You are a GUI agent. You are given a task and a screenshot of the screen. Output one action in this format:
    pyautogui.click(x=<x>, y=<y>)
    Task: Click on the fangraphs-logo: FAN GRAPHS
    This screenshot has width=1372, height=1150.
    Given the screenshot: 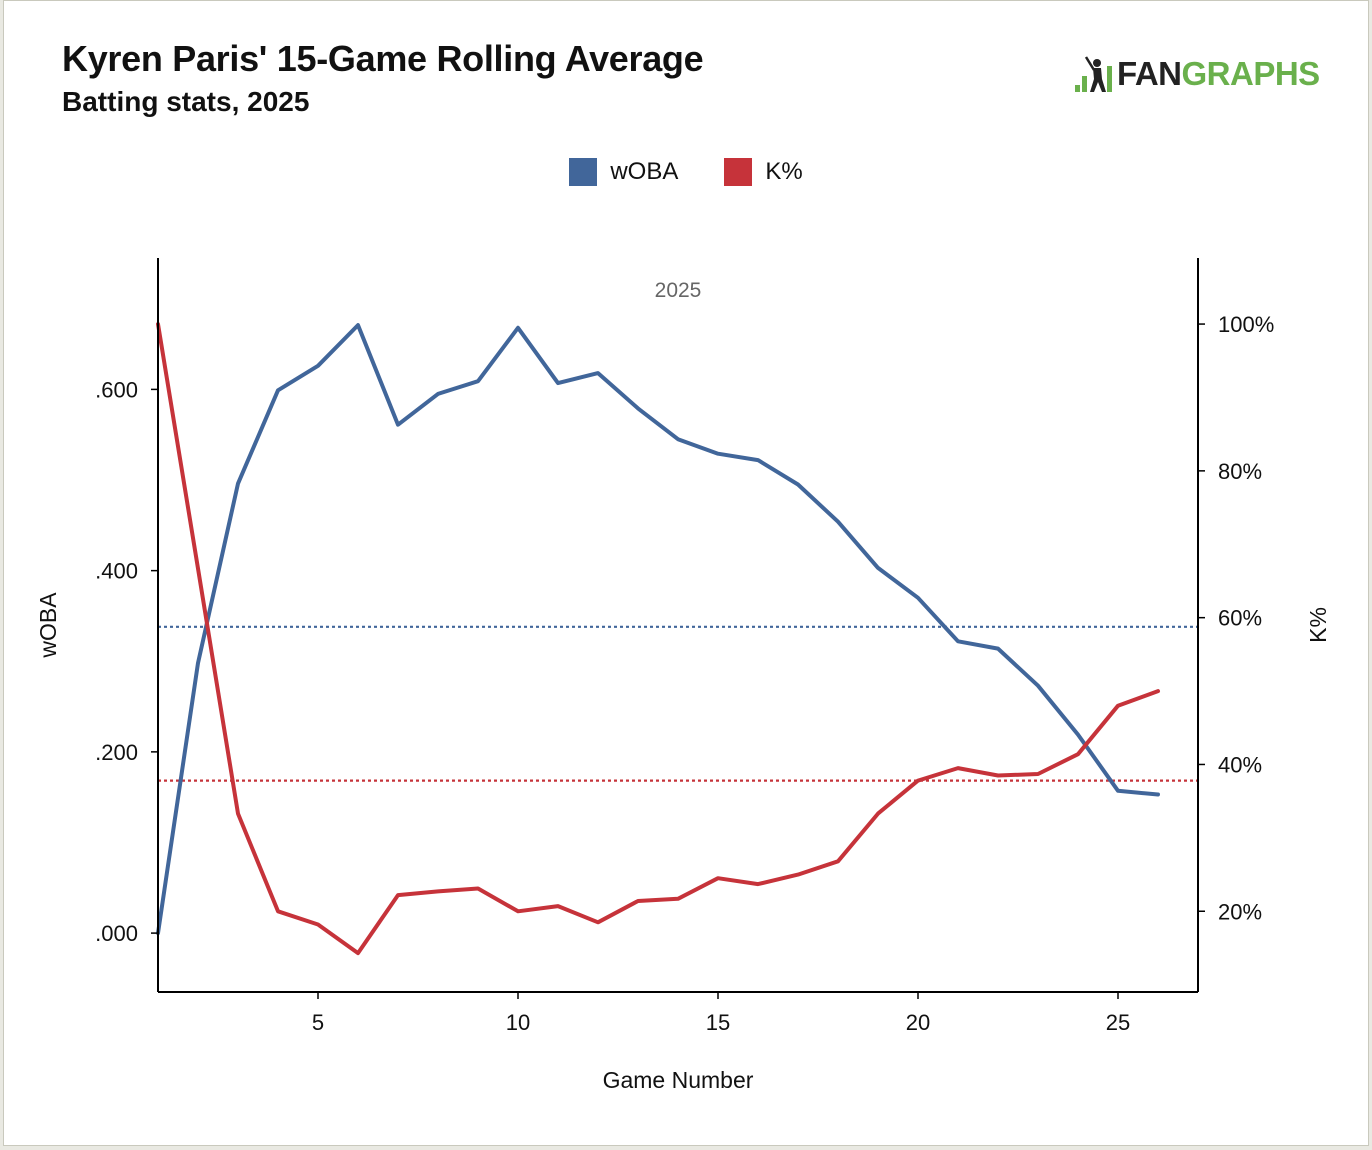 What is the action you would take?
    pyautogui.click(x=1196, y=74)
    